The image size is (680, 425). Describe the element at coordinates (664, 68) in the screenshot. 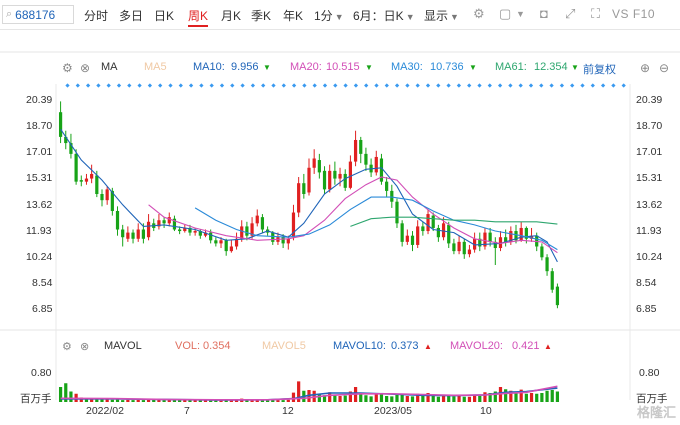

I see `zoom-out-icon: ⊖` at that location.